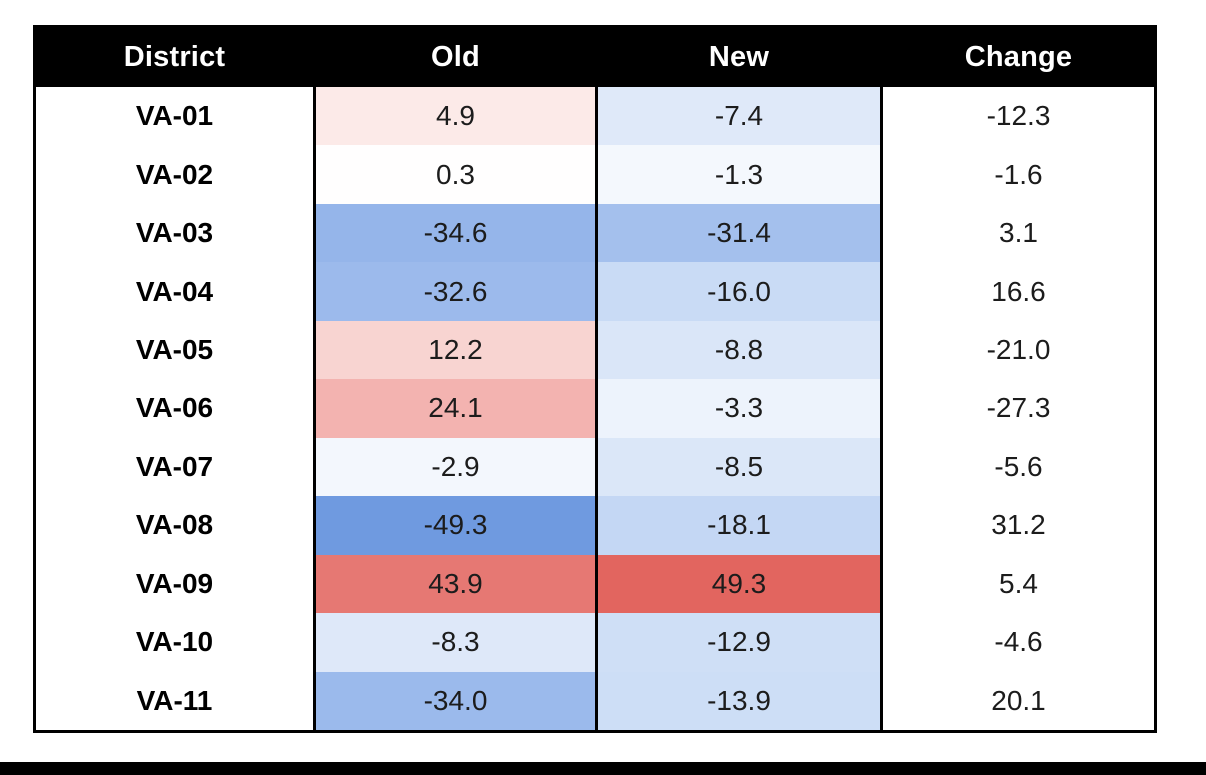  I want to click on old-value-cell: -34.6, so click(457, 233).